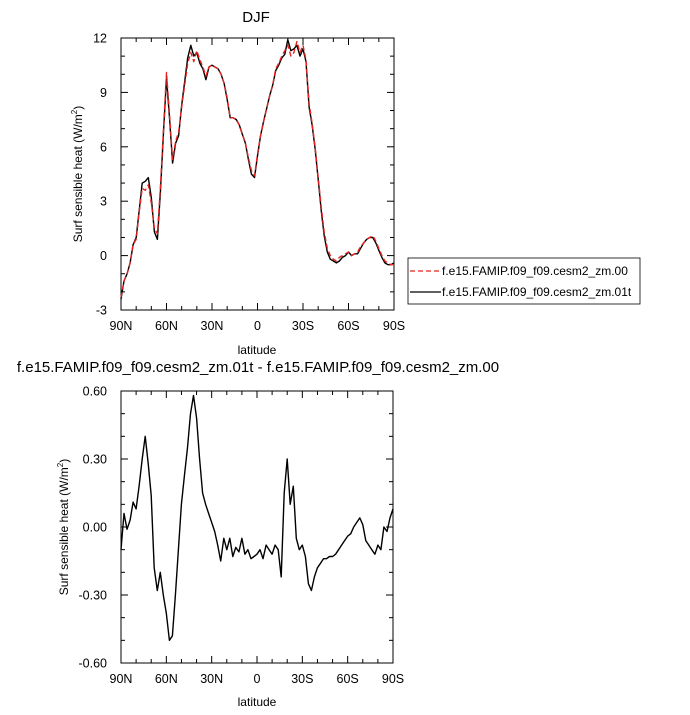  I want to click on top-y-axis-label-close: ), so click(78, 108).